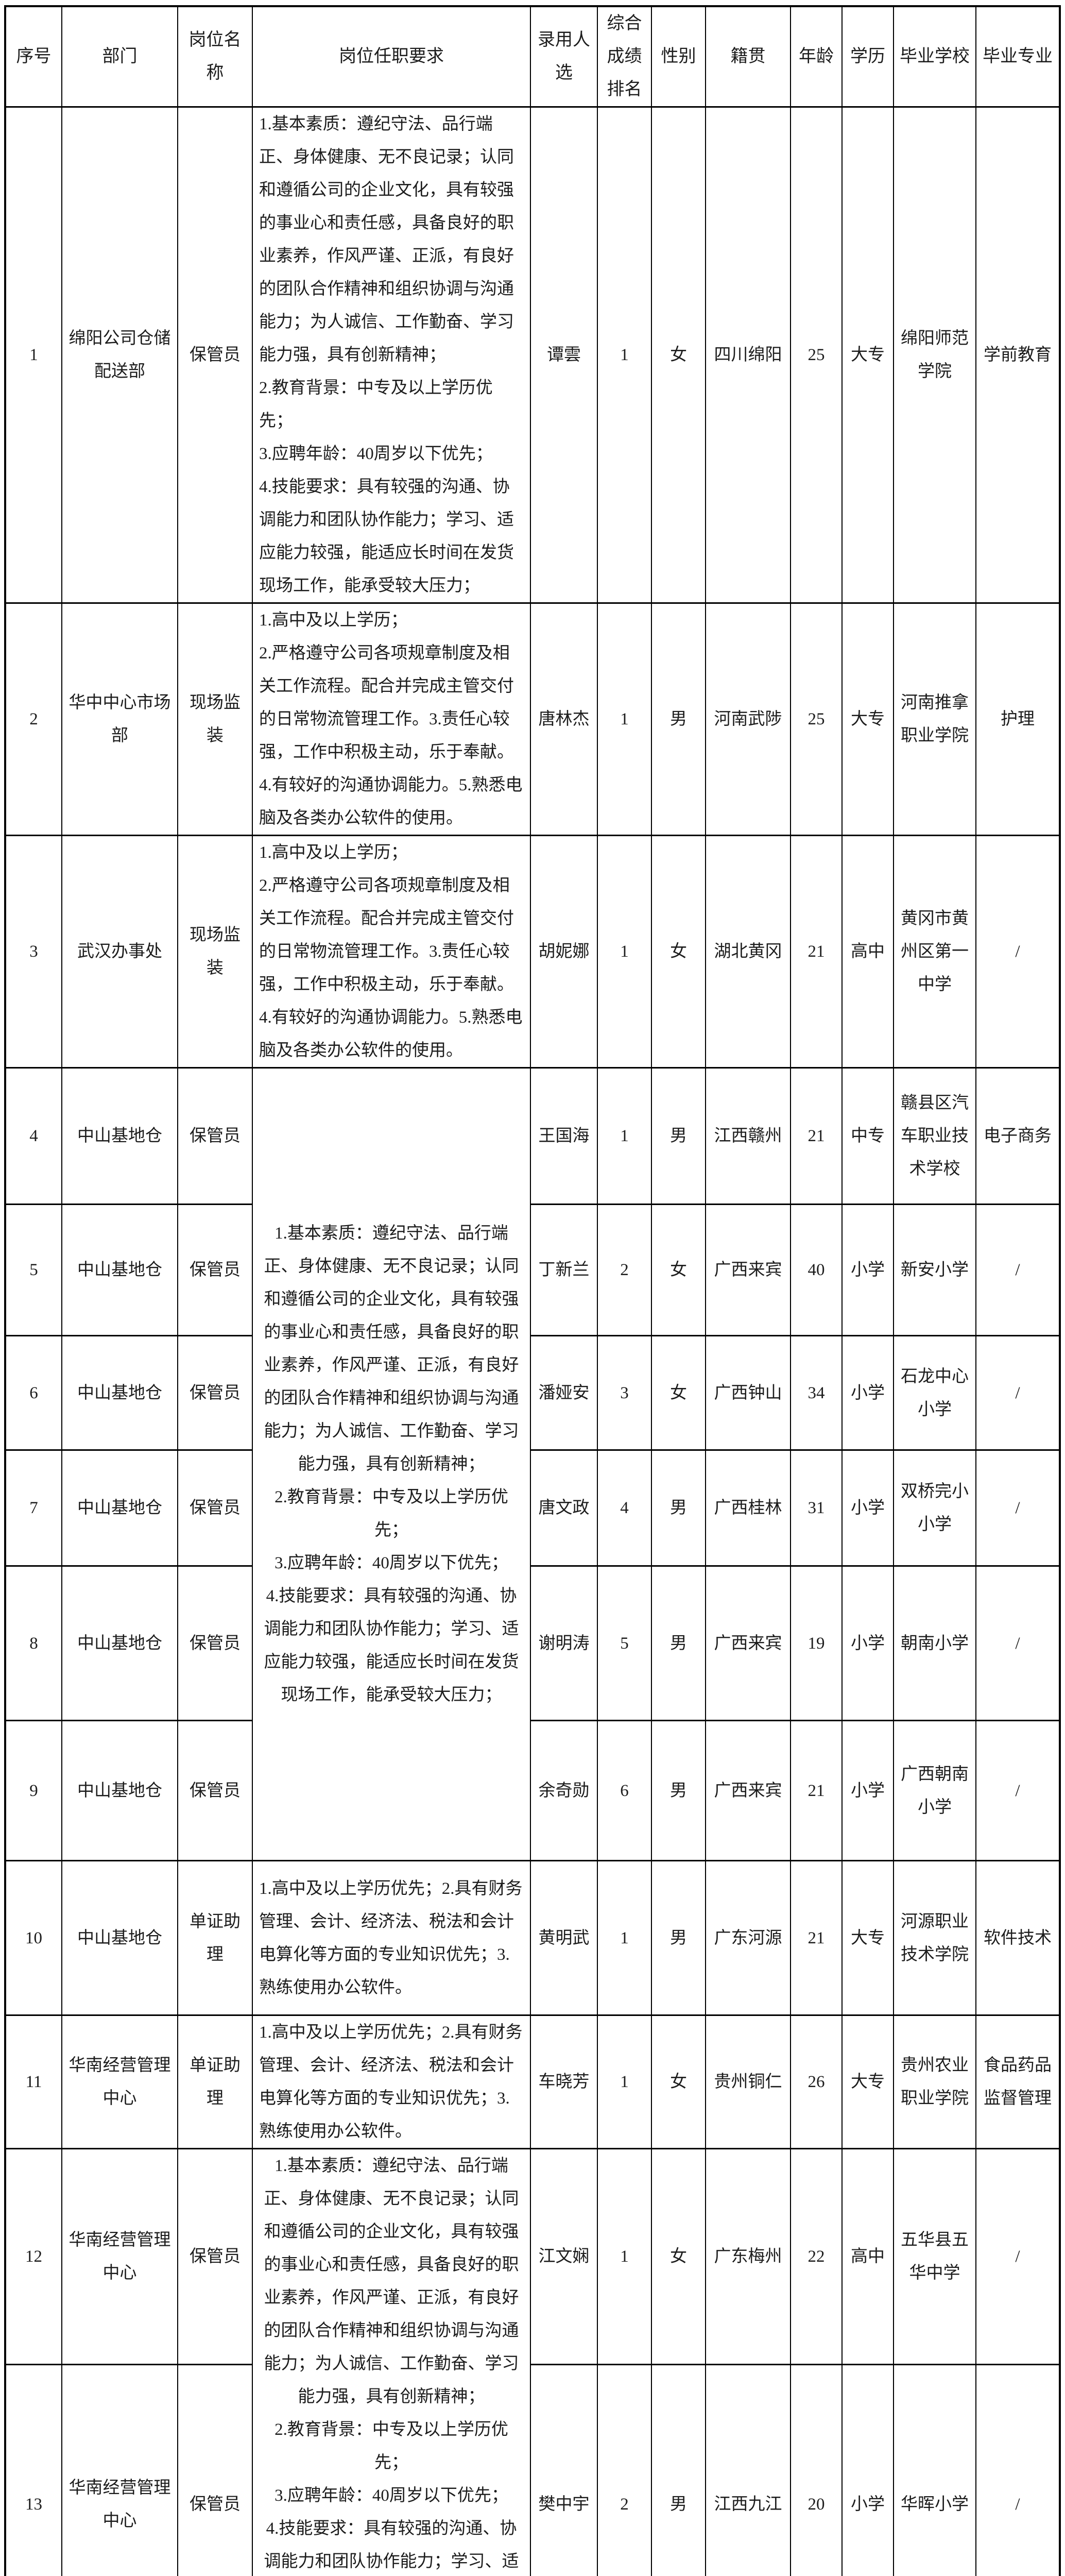 The width and height of the screenshot is (1065, 2576). What do you see at coordinates (748, 1393) in the screenshot?
I see `cell-hometown: 广西钟山` at bounding box center [748, 1393].